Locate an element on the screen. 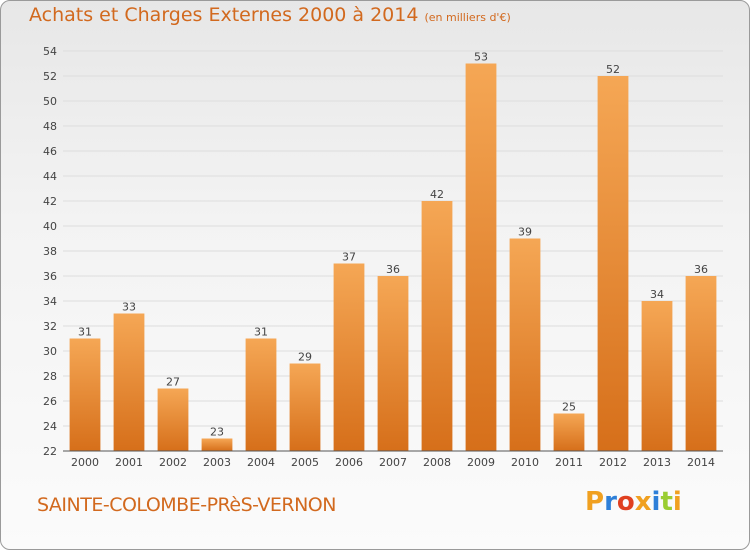 The height and width of the screenshot is (550, 750). logo-letter: o is located at coordinates (625, 502).